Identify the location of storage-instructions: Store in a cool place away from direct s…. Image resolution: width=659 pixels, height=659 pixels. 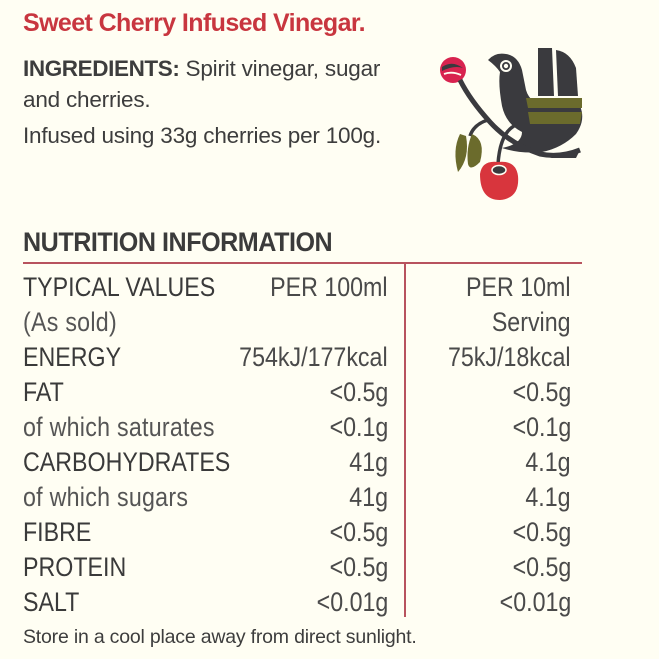
(220, 637).